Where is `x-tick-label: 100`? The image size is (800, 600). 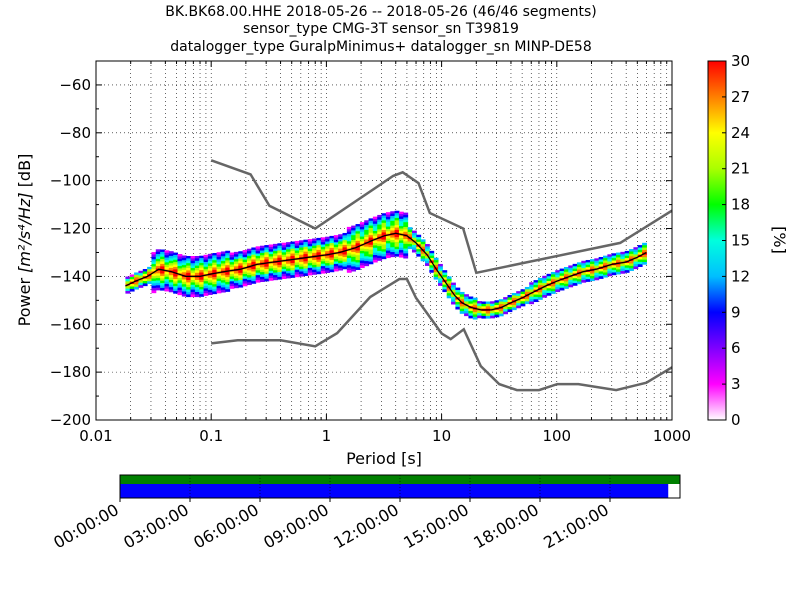
x-tick-label: 100 is located at coordinates (556, 436).